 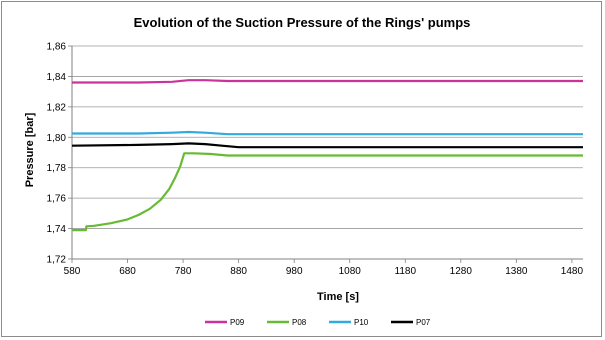 I want to click on x-tick-label: 1380, so click(x=516, y=271).